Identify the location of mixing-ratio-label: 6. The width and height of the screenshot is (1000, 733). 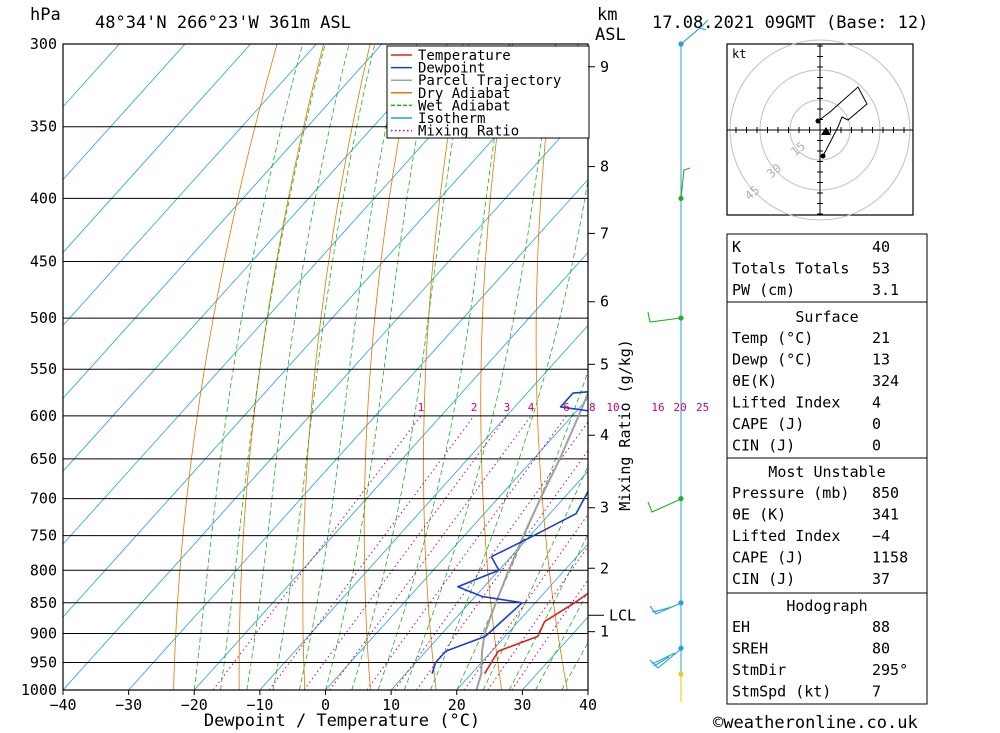
(566, 407).